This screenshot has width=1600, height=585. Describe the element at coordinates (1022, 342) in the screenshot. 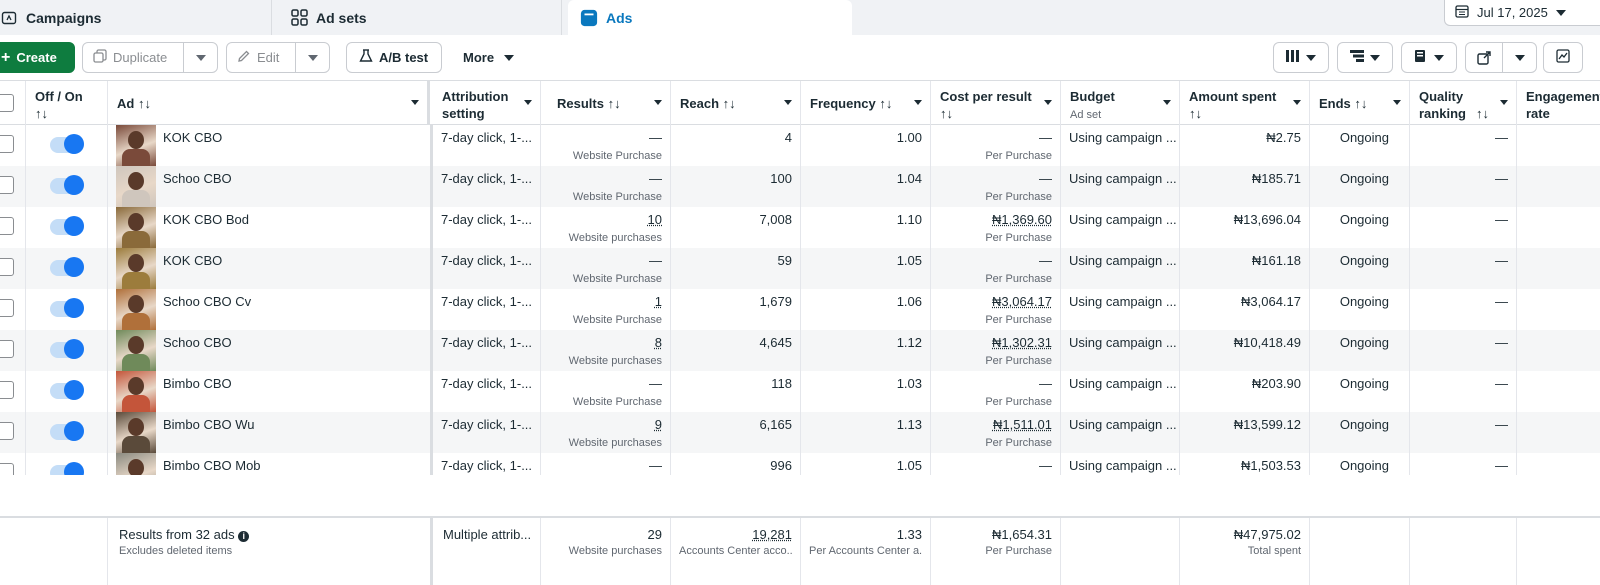

I see `cell-cost-per-result-value: ₦1,302.31` at that location.